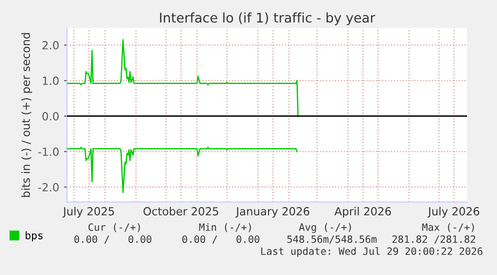  What do you see at coordinates (332, 239) in the screenshot?
I see `text: 548.56m/548.56m` at bounding box center [332, 239].